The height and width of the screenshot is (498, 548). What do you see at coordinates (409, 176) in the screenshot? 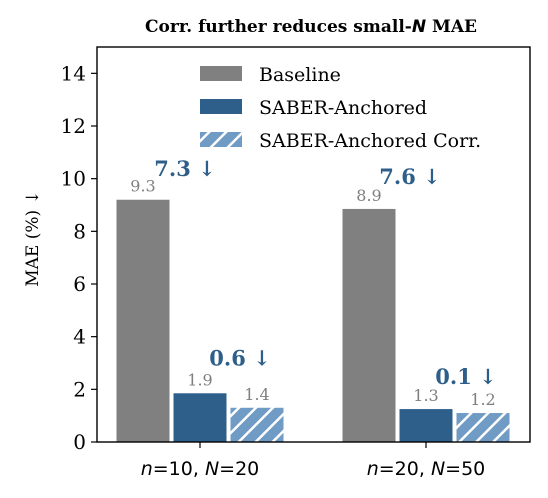
I see `reduction-annotation: 7.6 ↓` at bounding box center [409, 176].